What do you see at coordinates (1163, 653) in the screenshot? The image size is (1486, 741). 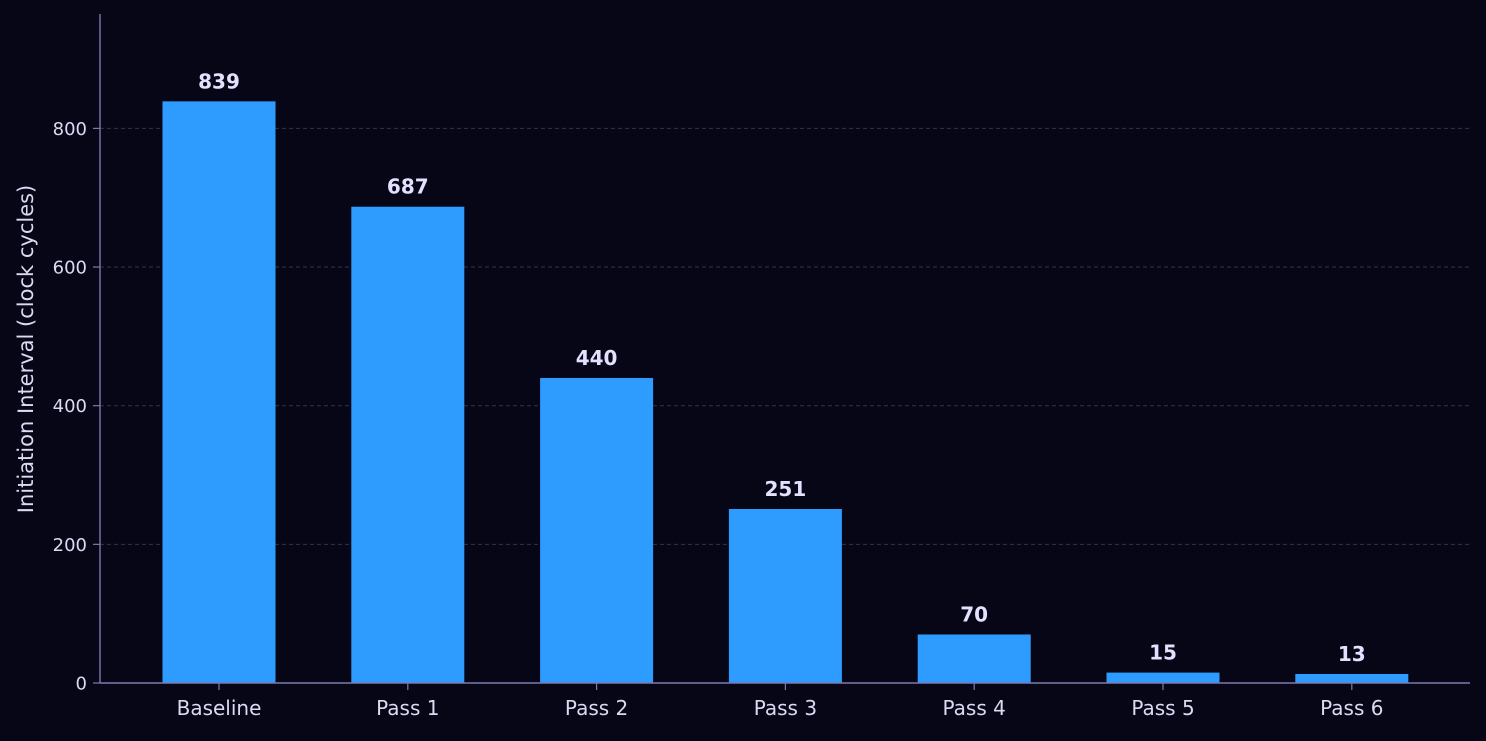 I see `bar-value-label: 15` at bounding box center [1163, 653].